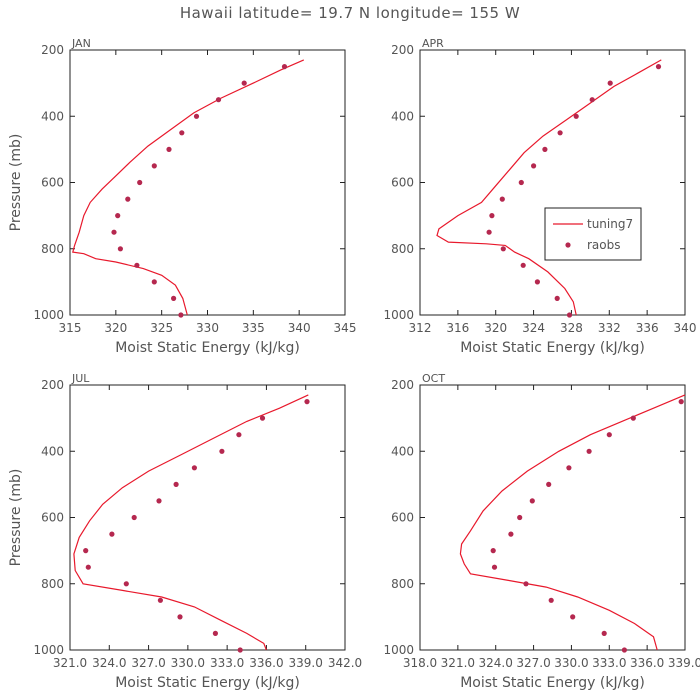 The height and width of the screenshot is (700, 700). I want to click on x-tick-label: 321.0, so click(70, 663).